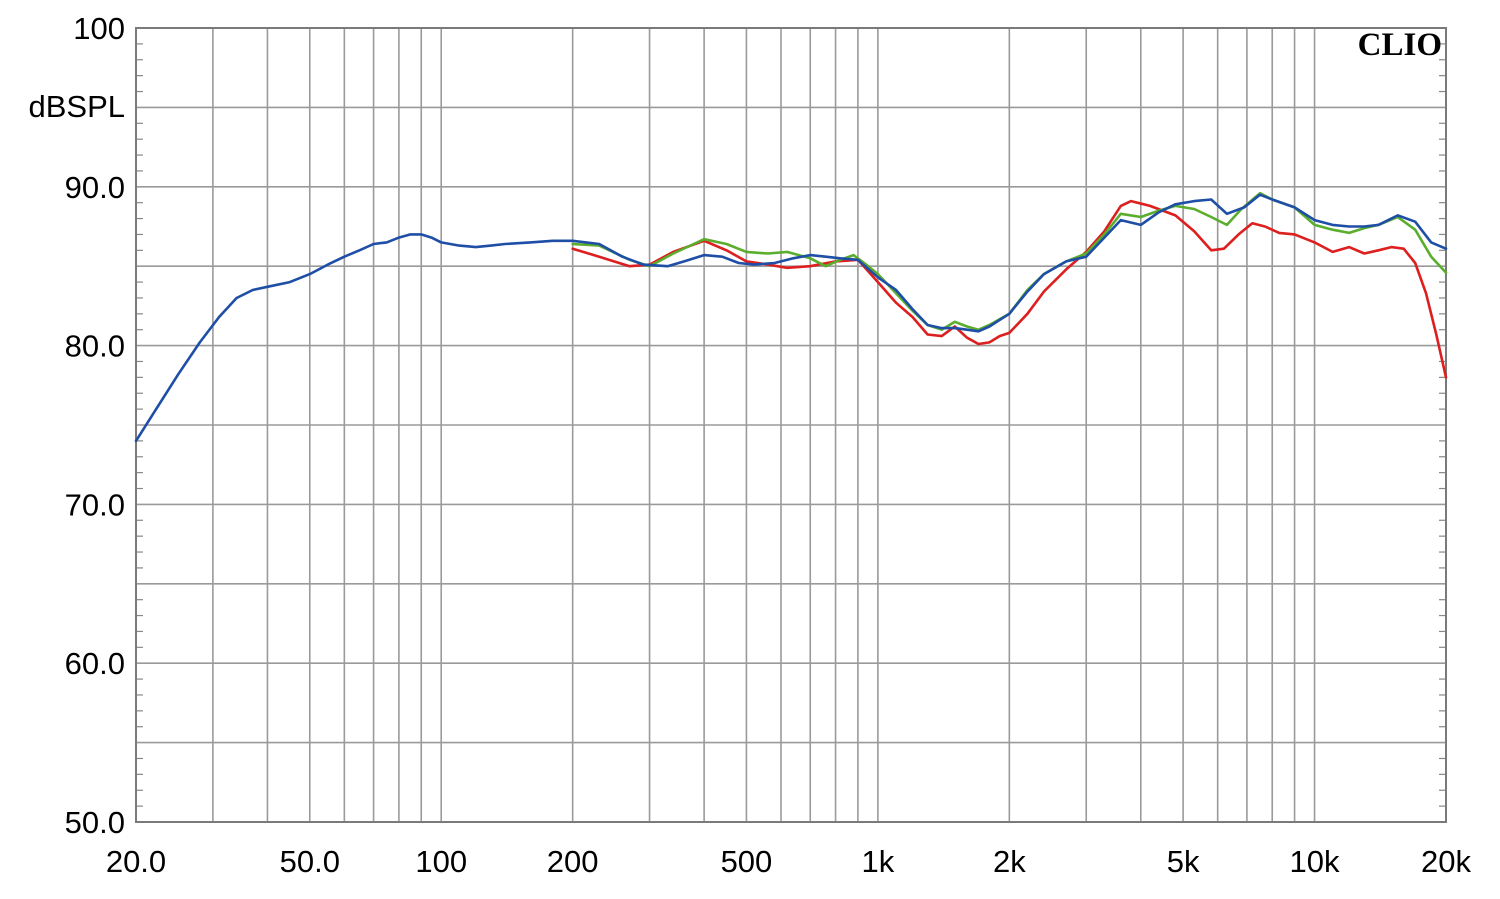 The image size is (1500, 899). Describe the element at coordinates (1009, 861) in the screenshot. I see `x-tick-label: 2k` at that location.